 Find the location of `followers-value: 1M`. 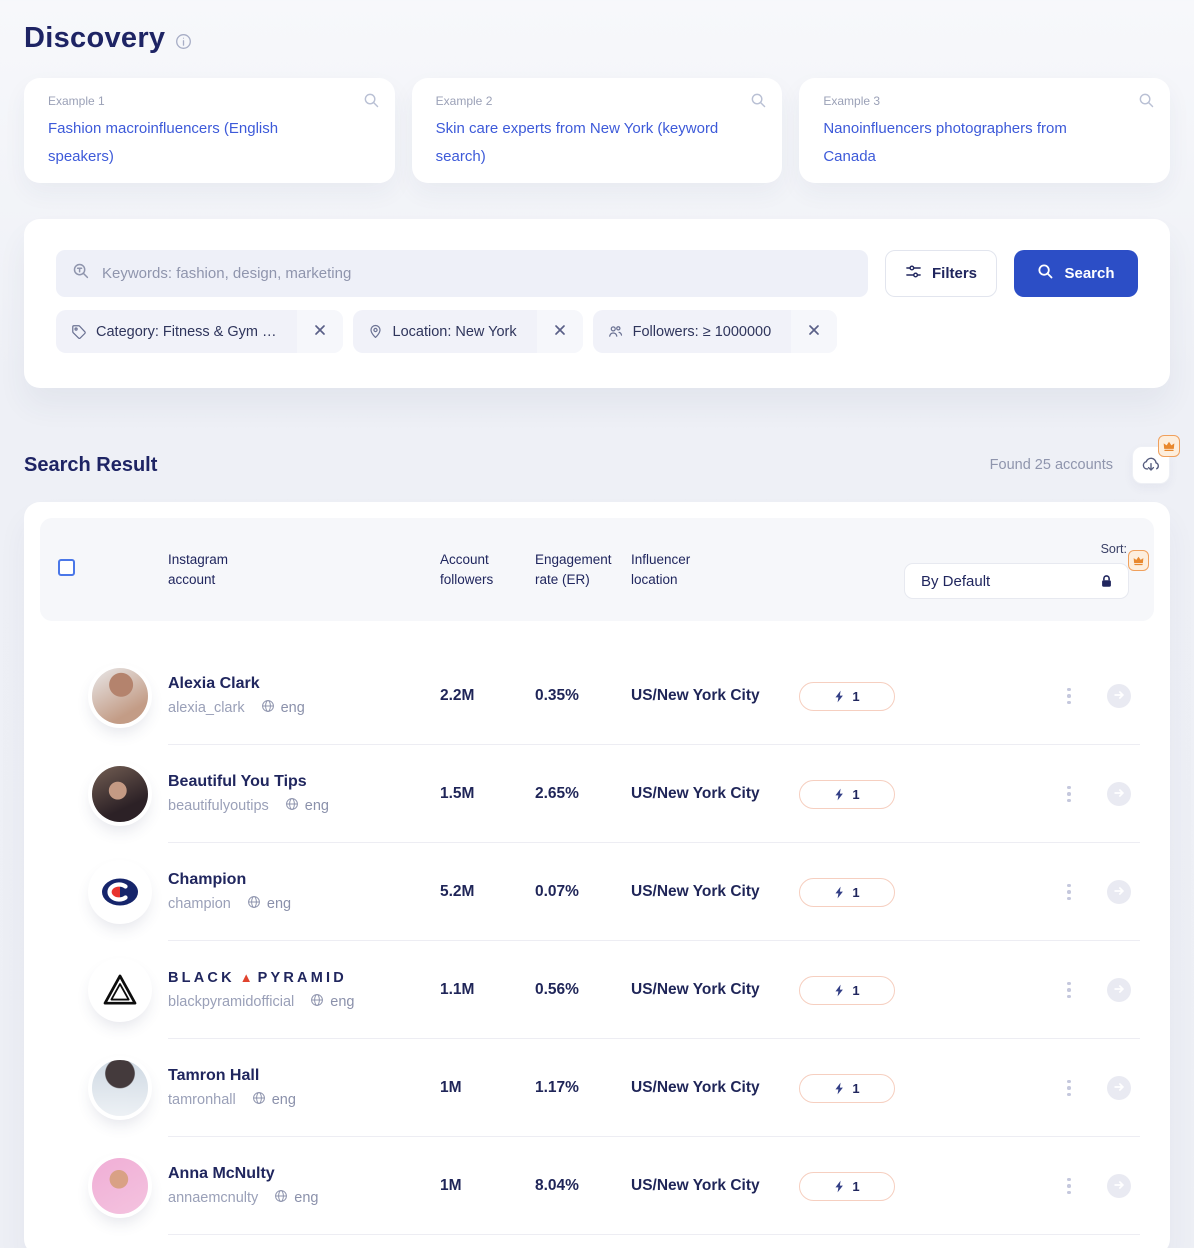

followers-value: 1M is located at coordinates (451, 1087).